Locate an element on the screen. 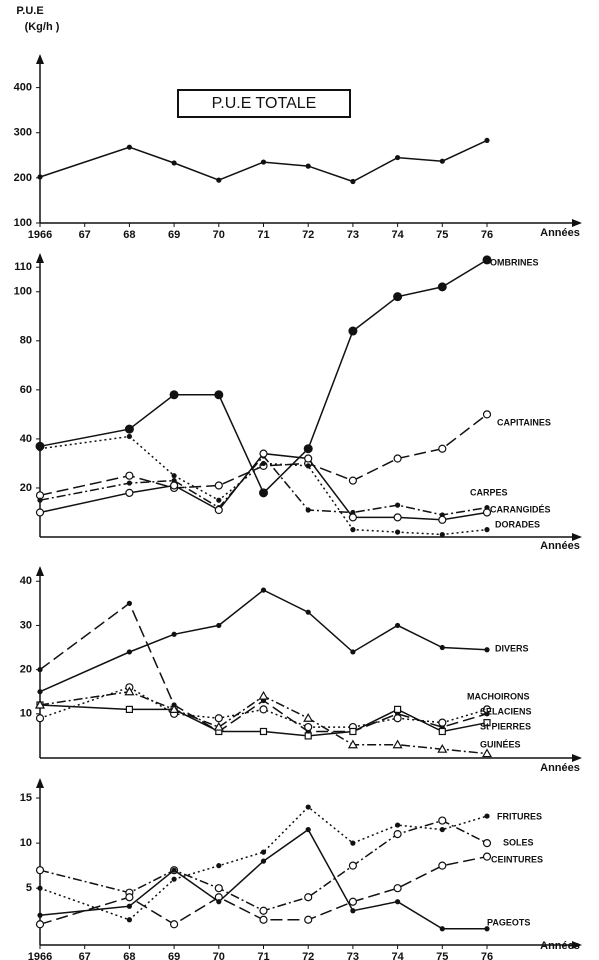 Image resolution: width=599 pixels, height=960 pixels. y-tick-label: 80 is located at coordinates (26, 341).